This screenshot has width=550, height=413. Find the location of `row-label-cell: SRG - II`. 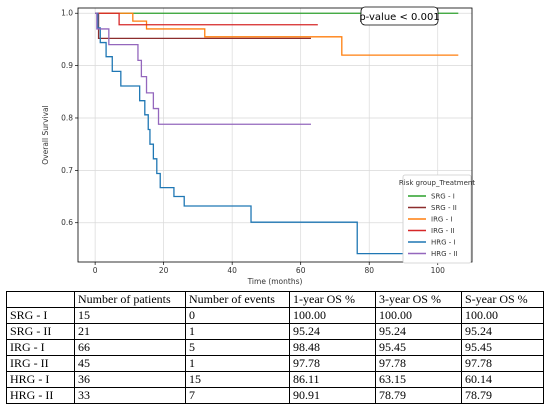

row-label-cell: SRG - II is located at coordinates (40, 331).